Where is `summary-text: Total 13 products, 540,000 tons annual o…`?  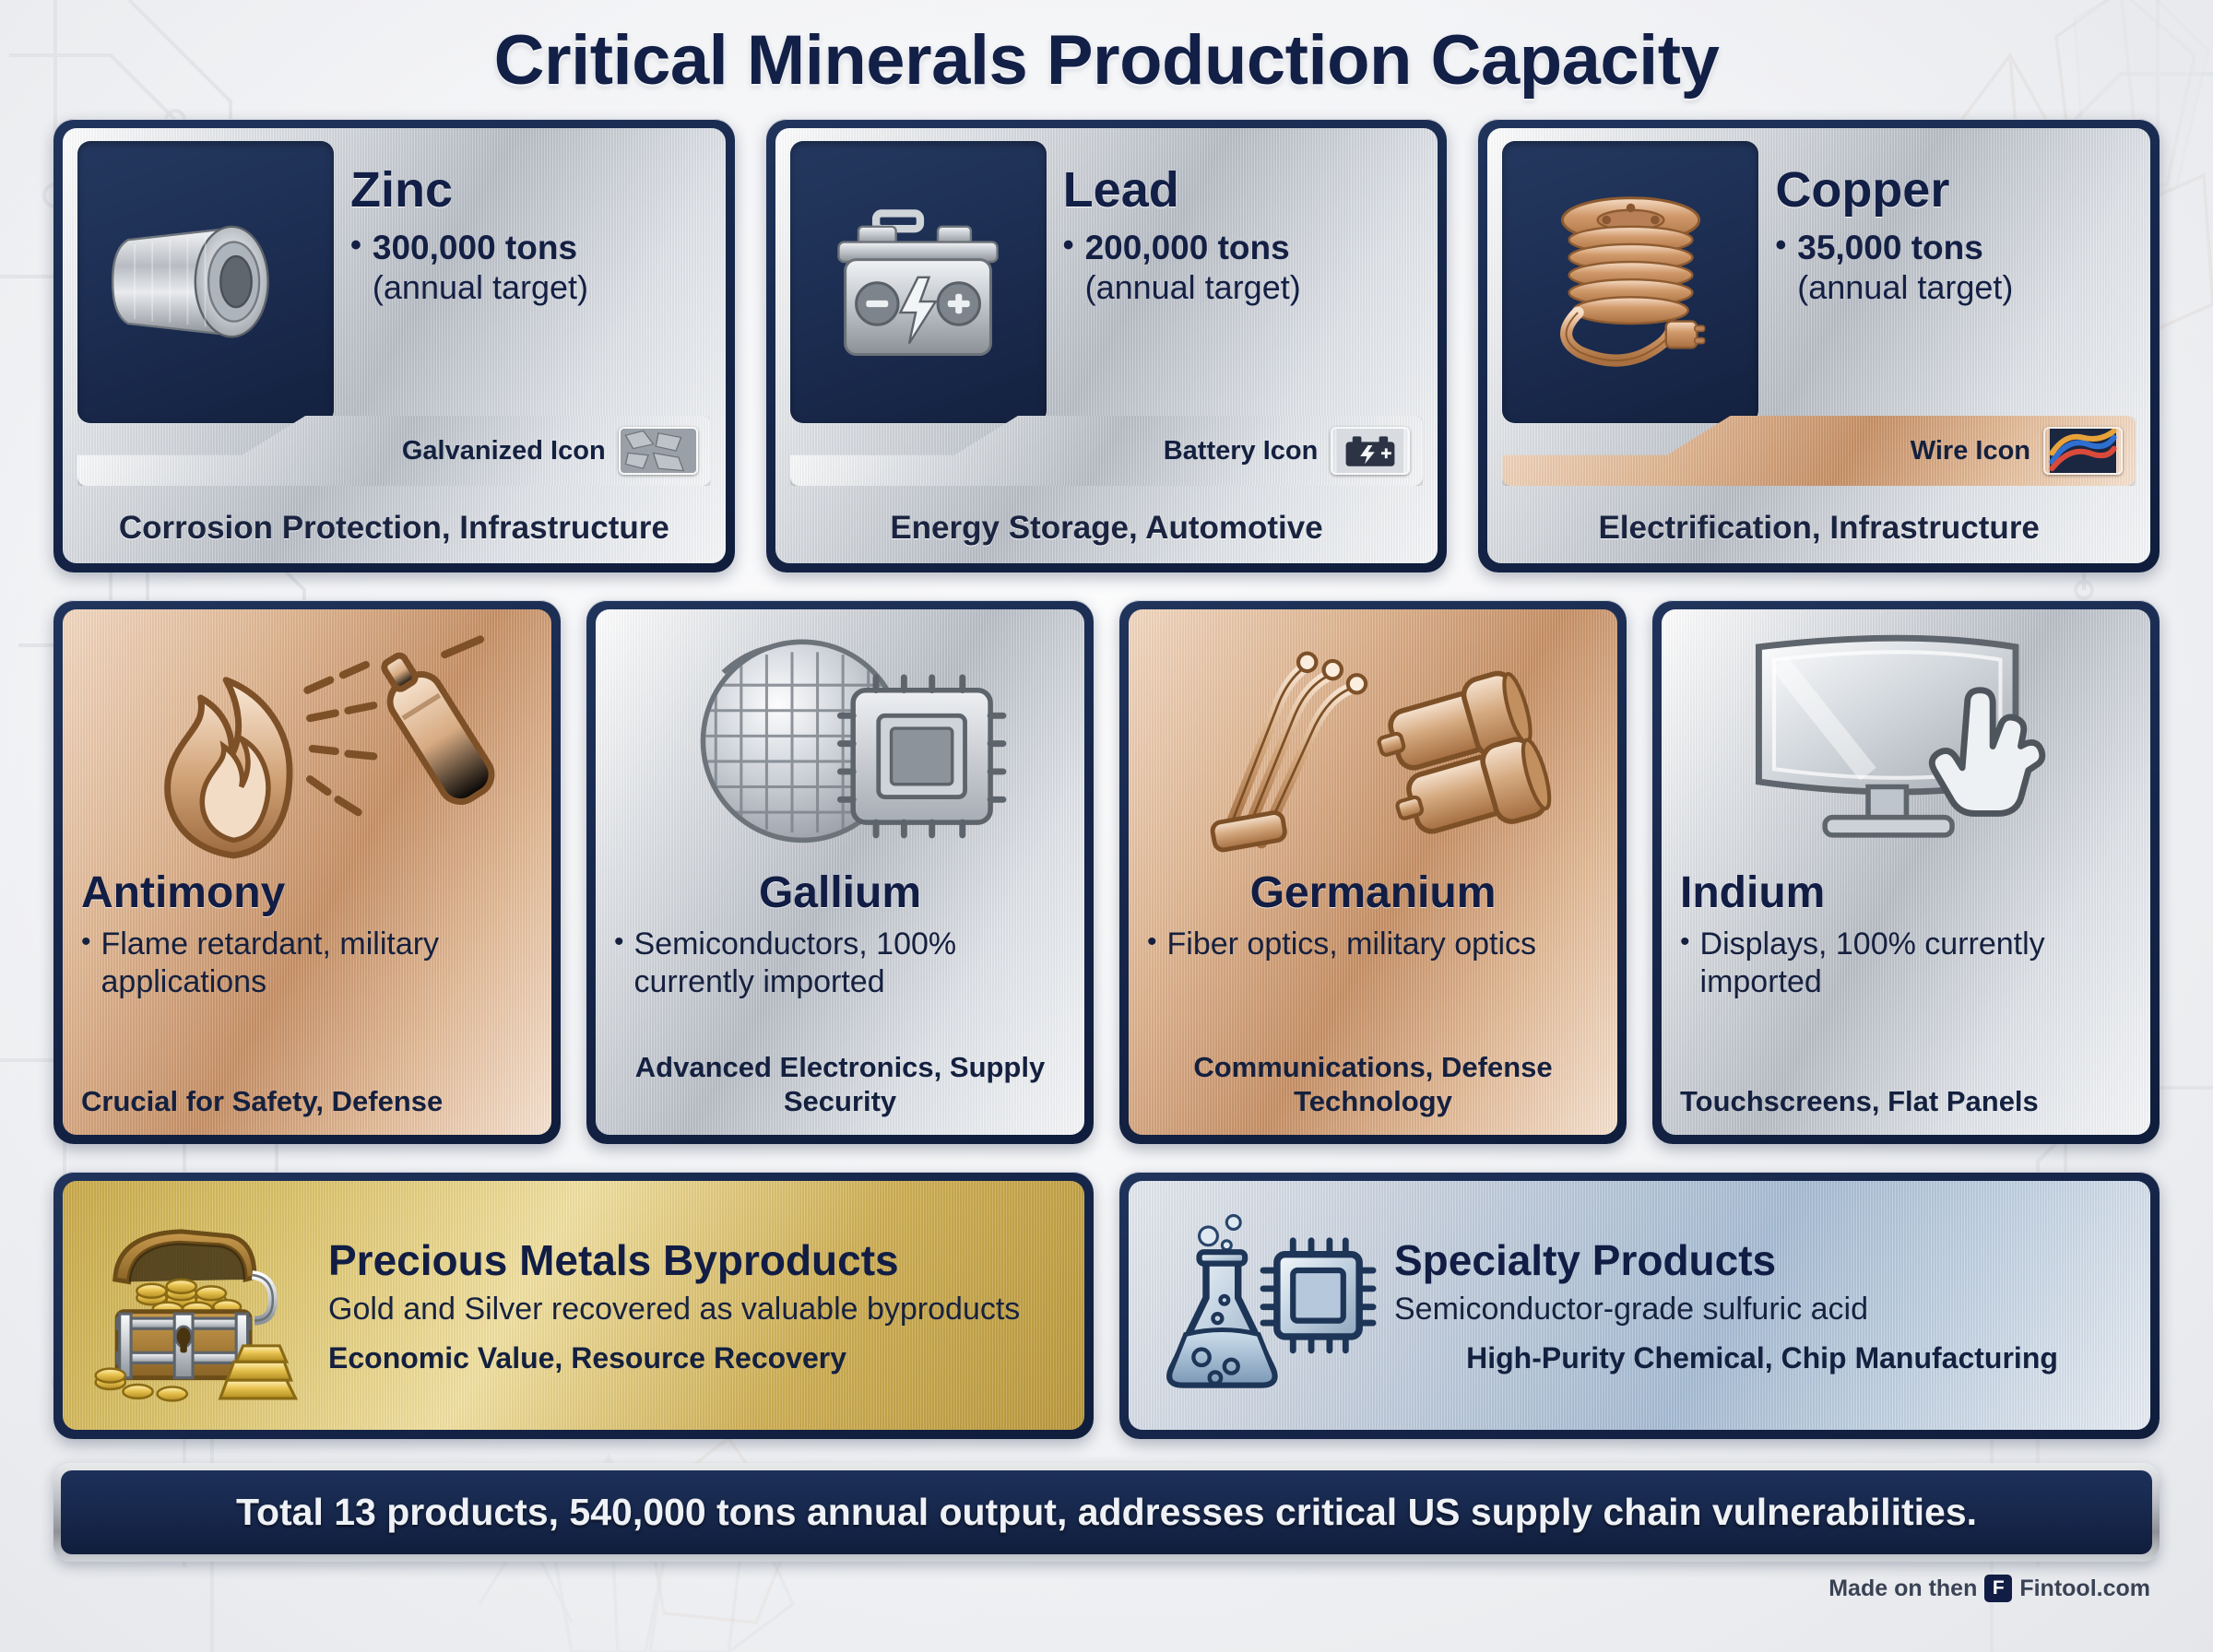 summary-text: Total 13 products, 540,000 tons annual o… is located at coordinates (1106, 1512).